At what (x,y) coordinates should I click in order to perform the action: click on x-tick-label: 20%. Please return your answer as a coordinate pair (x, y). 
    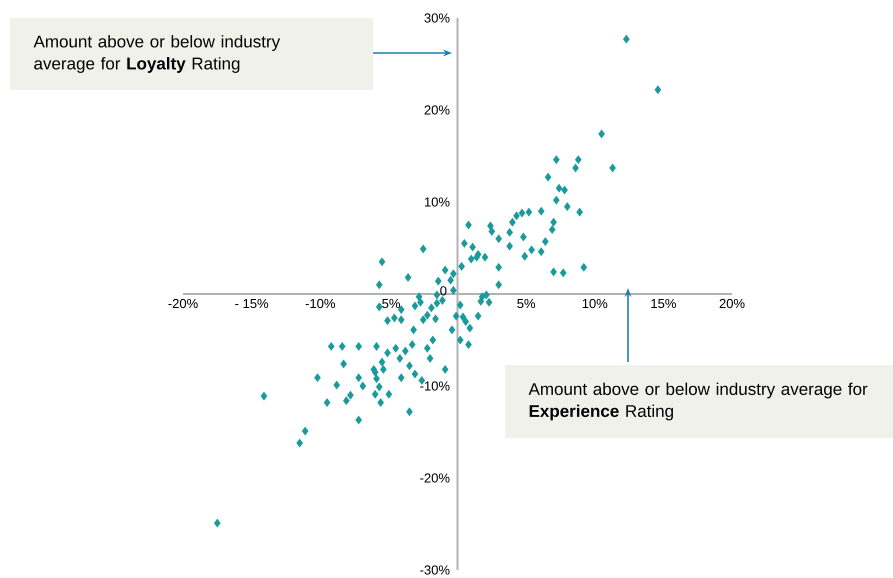
    Looking at the image, I should click on (732, 303).